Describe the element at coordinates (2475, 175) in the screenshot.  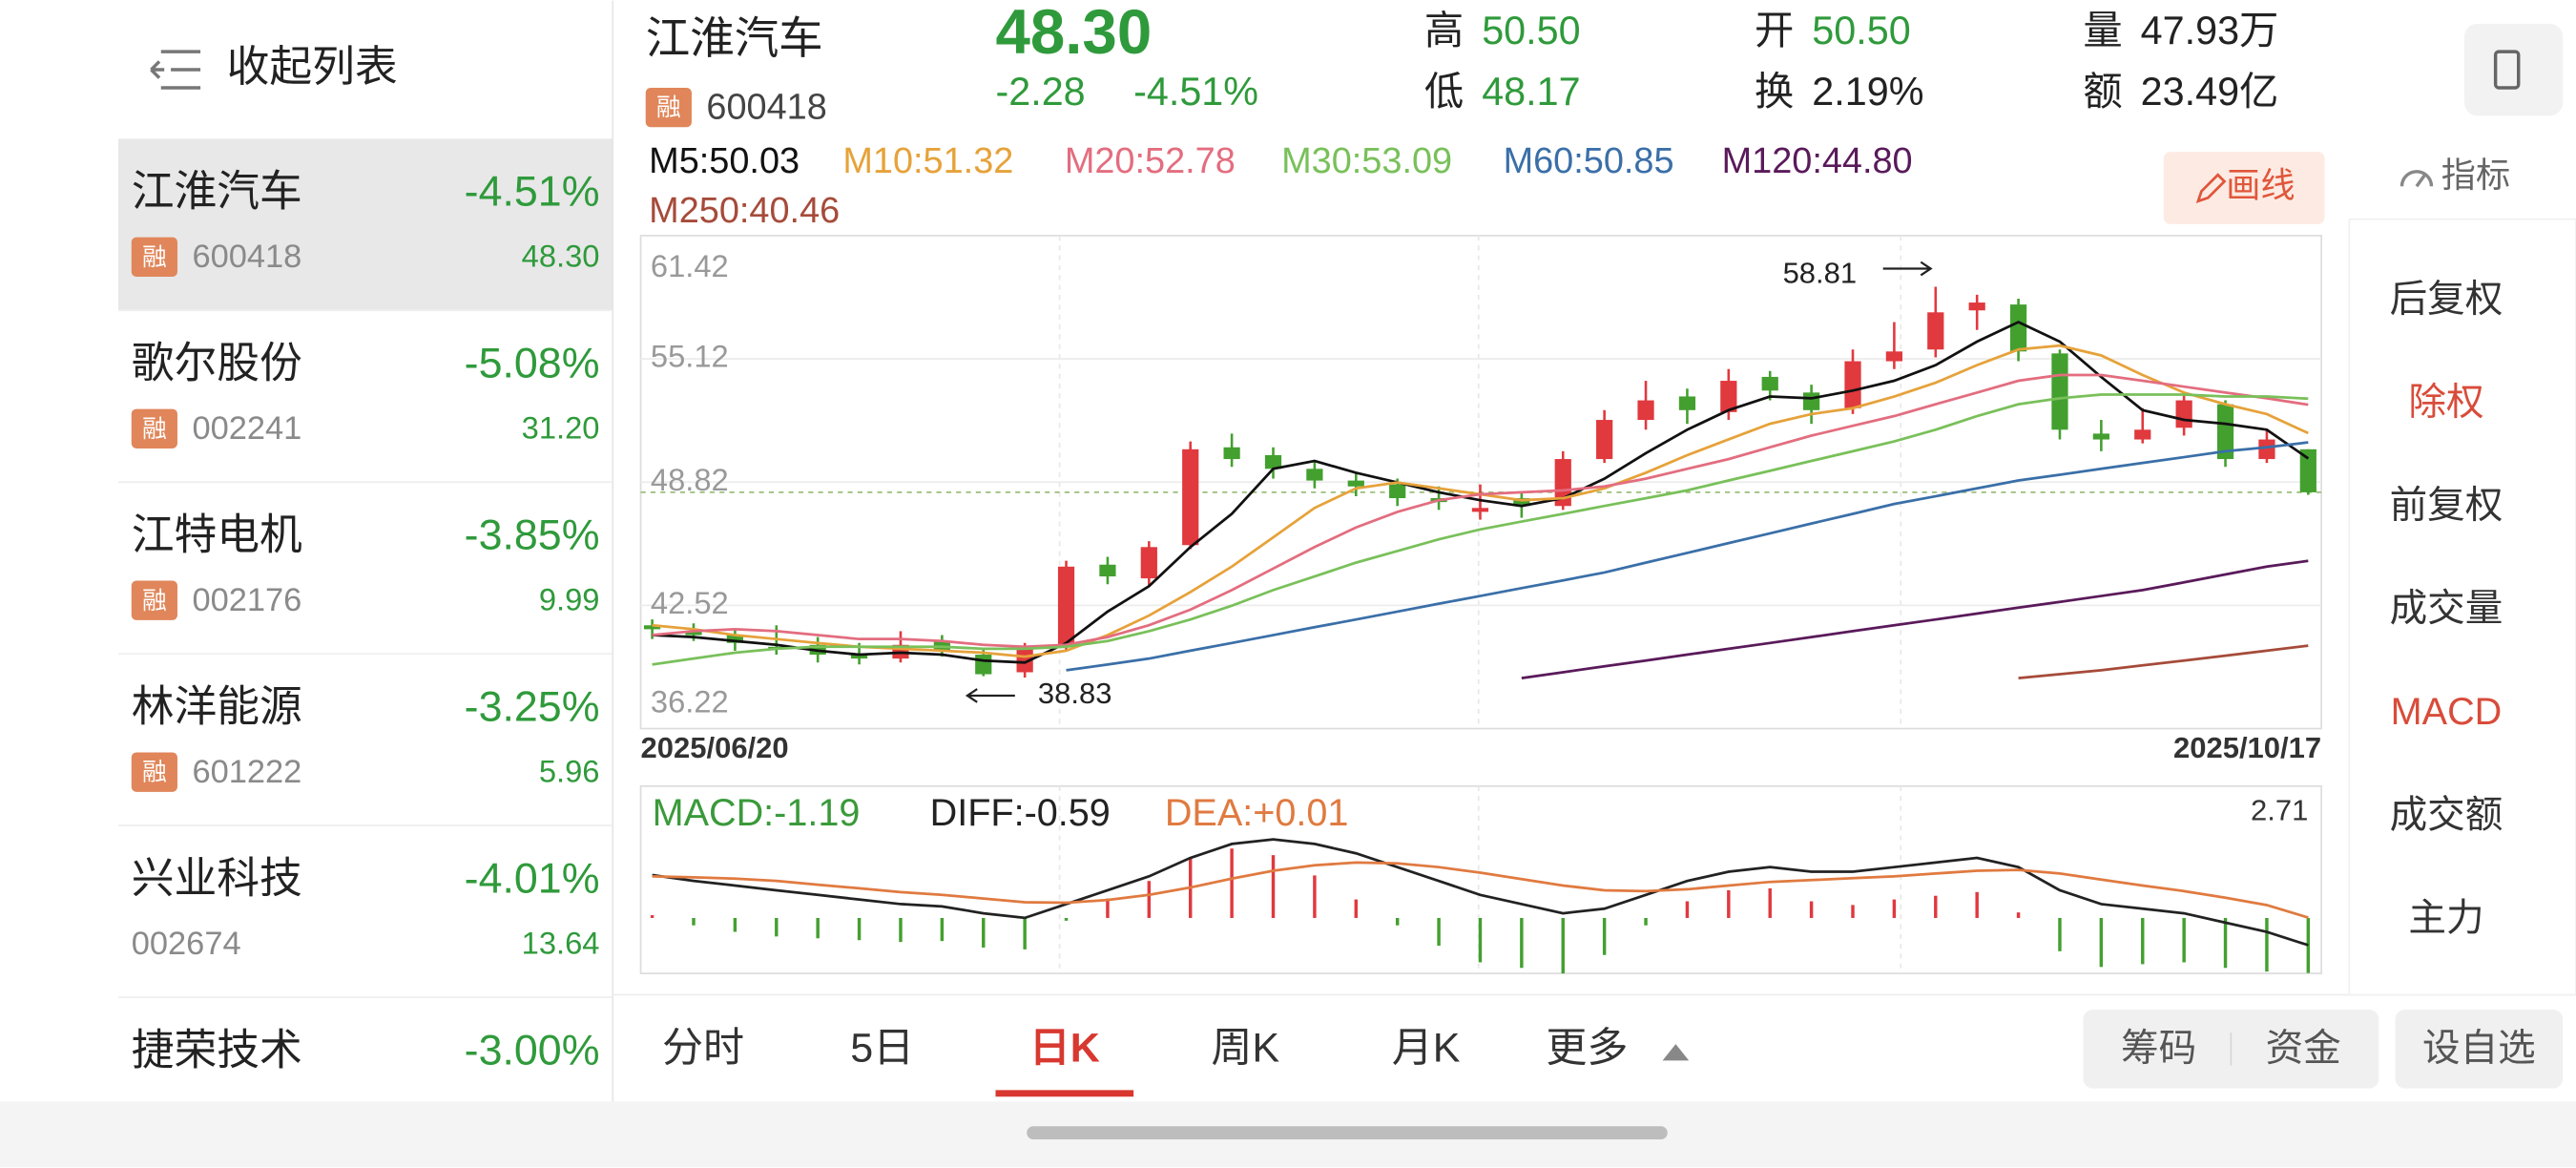
I see `indicator-label: 指标` at that location.